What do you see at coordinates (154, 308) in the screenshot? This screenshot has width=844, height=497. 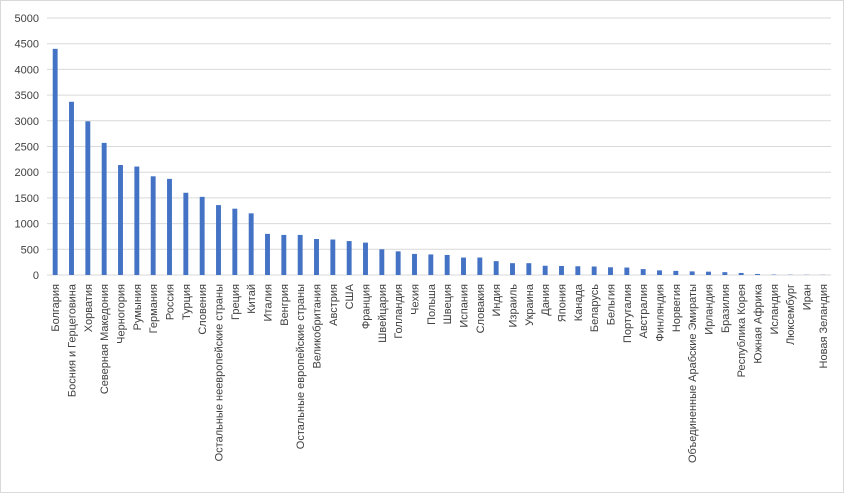 I see `x-tick-label: Германия` at bounding box center [154, 308].